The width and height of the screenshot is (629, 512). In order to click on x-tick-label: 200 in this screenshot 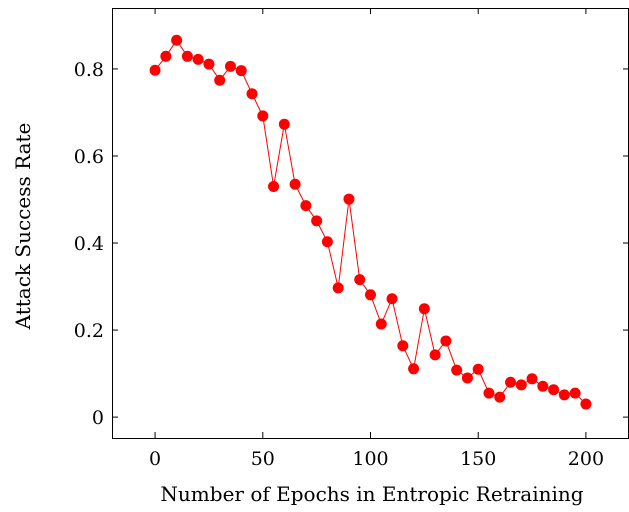, I will do `click(586, 459)`.